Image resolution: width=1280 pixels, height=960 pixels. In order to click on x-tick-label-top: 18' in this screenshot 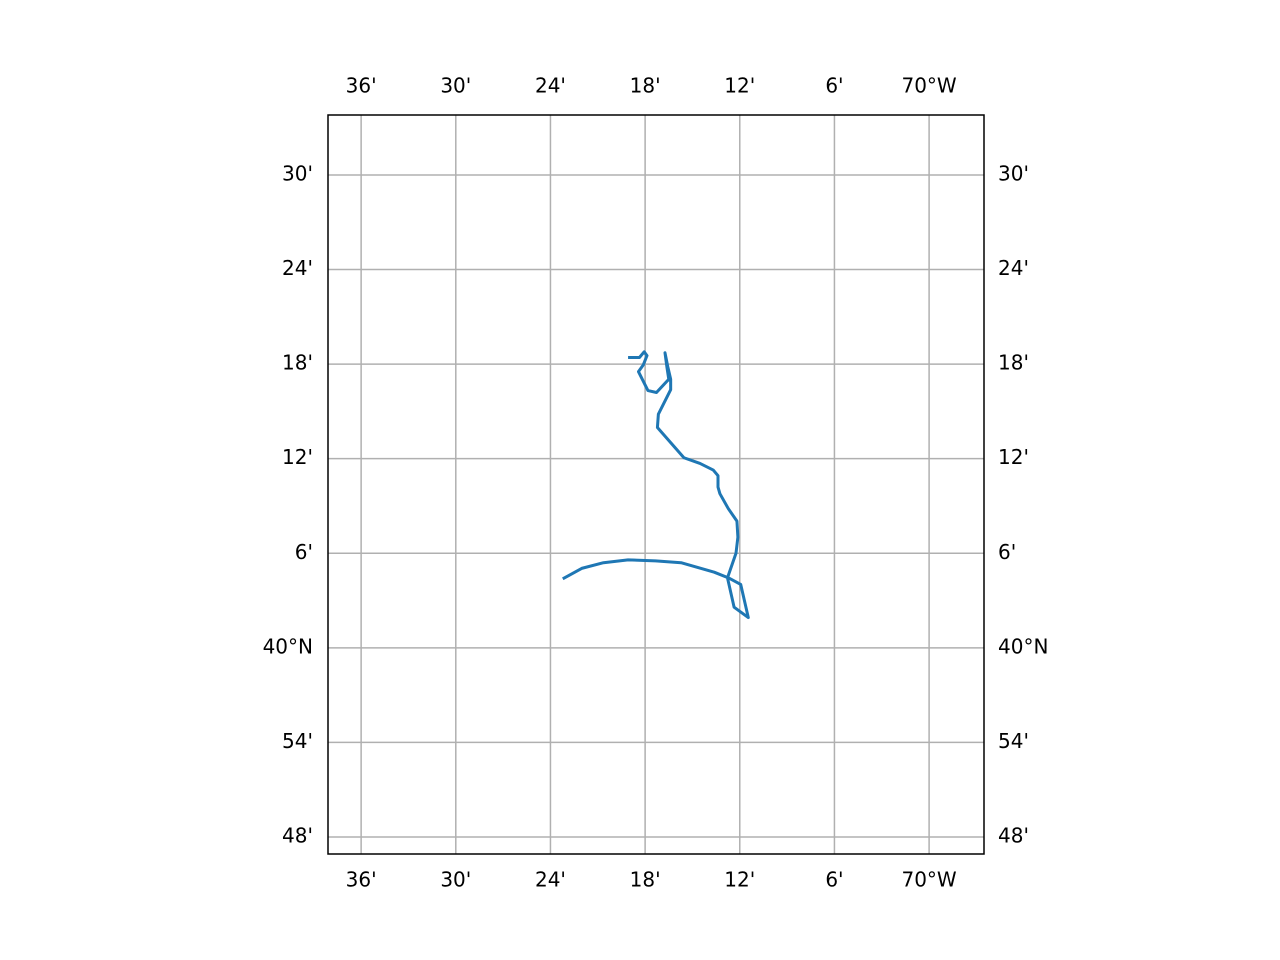, I will do `click(645, 86)`.